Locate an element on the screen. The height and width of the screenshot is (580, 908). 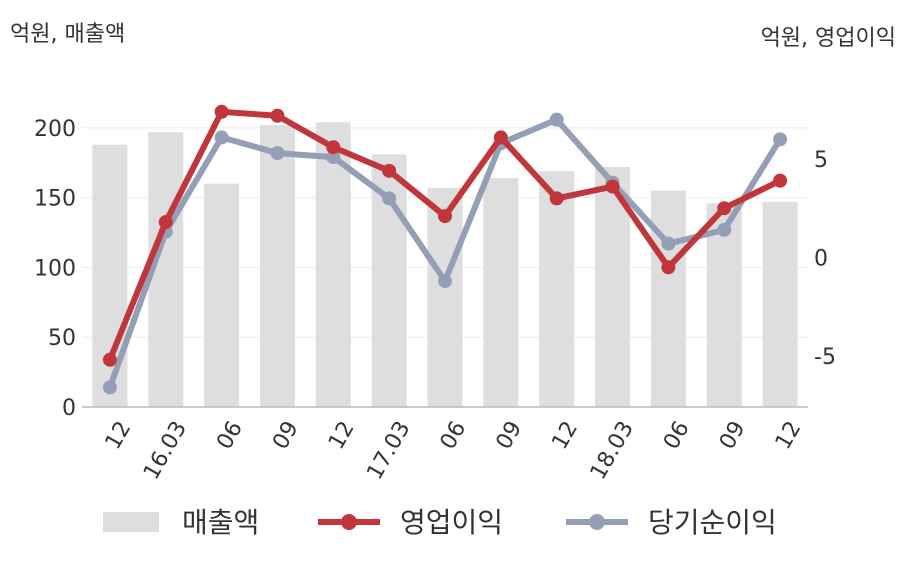
x-tick-label: 18.03 is located at coordinates (612, 450).